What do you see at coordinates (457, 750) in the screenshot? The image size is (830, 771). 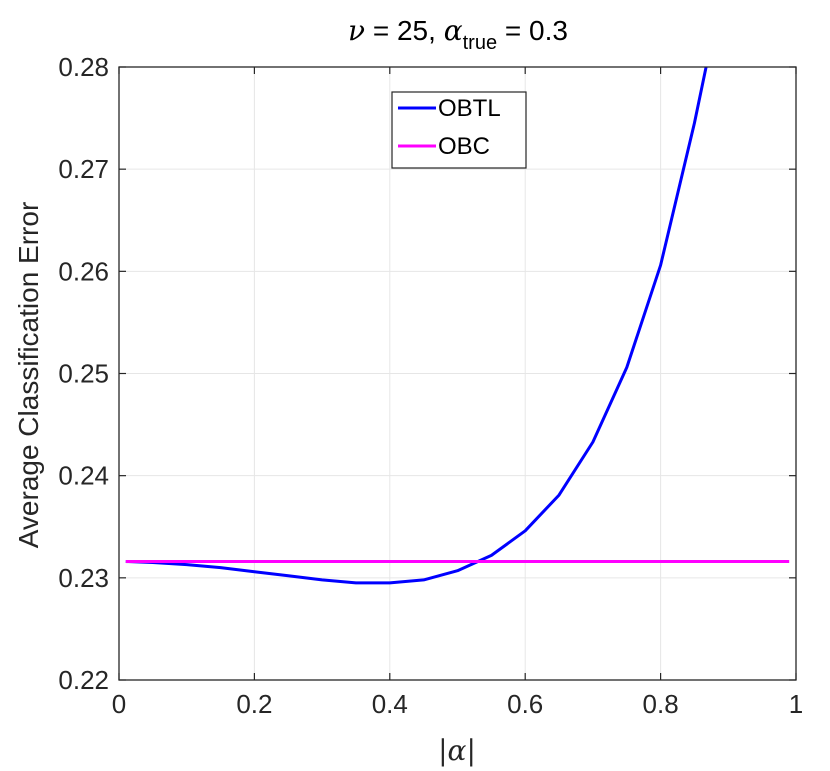 I see `x-axis-label: |α|` at bounding box center [457, 750].